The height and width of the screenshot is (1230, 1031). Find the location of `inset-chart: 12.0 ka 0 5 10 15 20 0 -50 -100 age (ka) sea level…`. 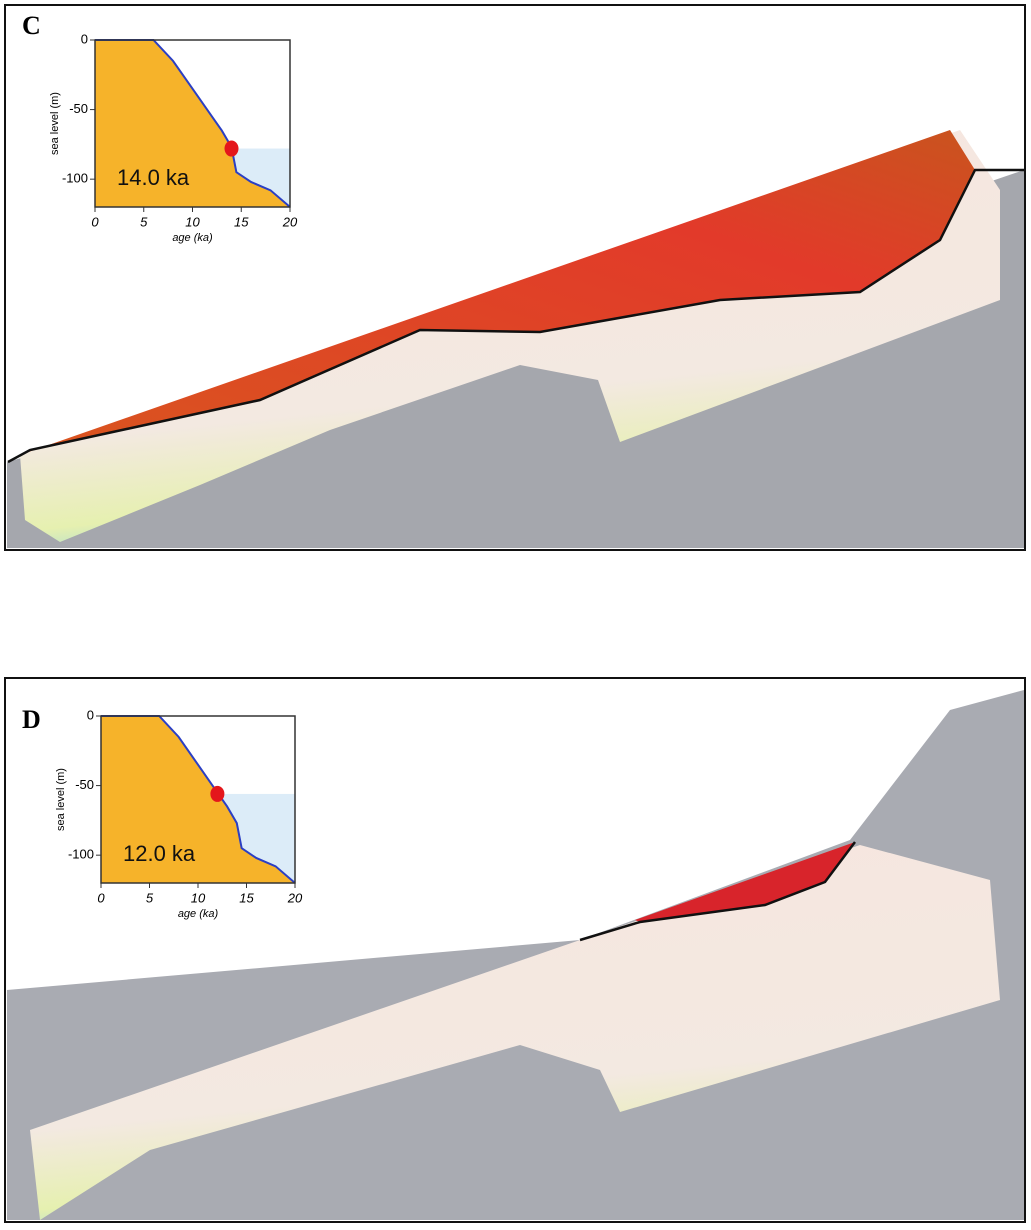

inset-chart: 12.0 ka 0 5 10 15 20 0 -50 -100 age (ka) sea level… is located at coordinates (162, 812).